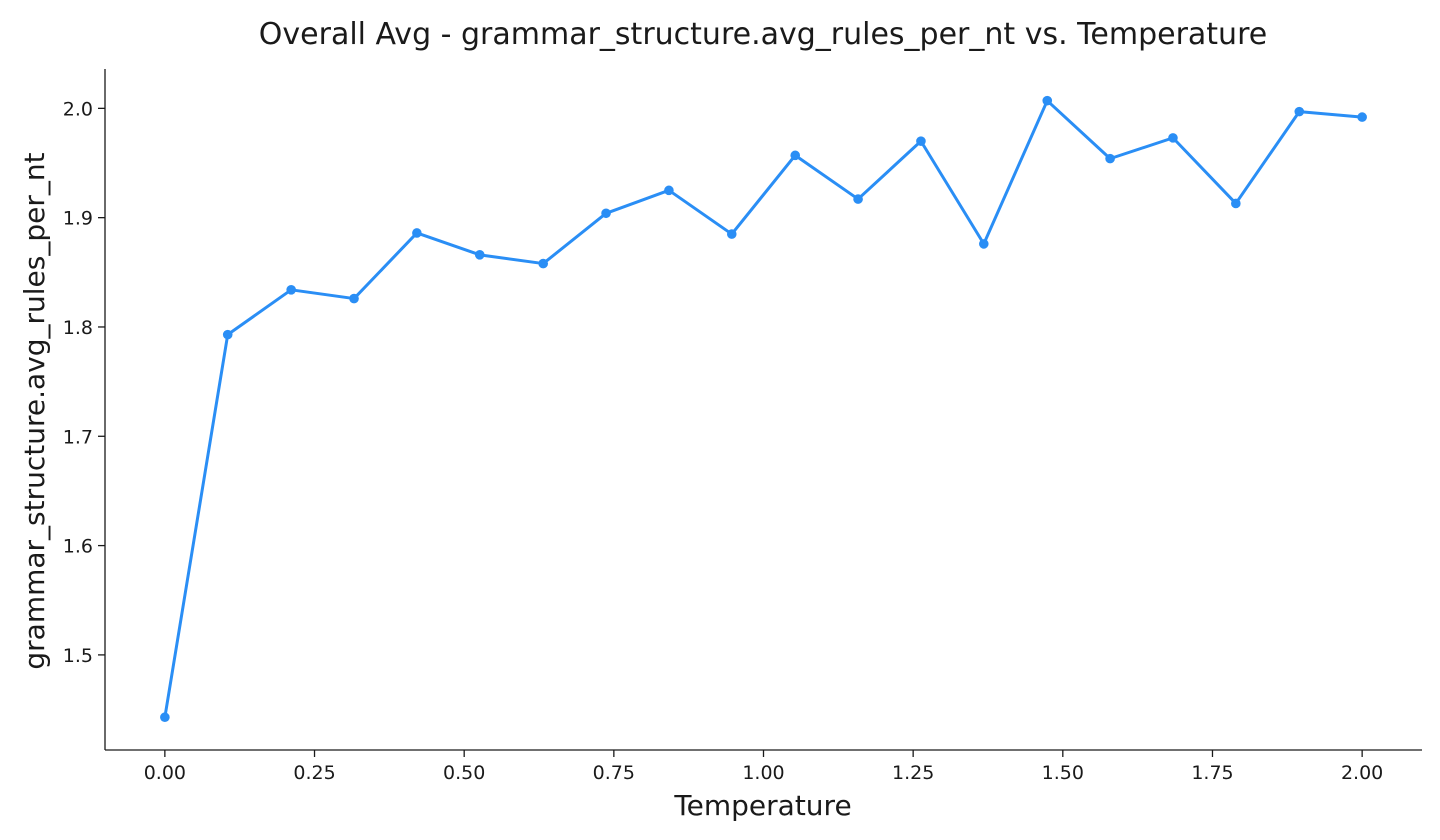  What do you see at coordinates (78, 219) in the screenshot?
I see `y-tick-label: 1.9` at bounding box center [78, 219].